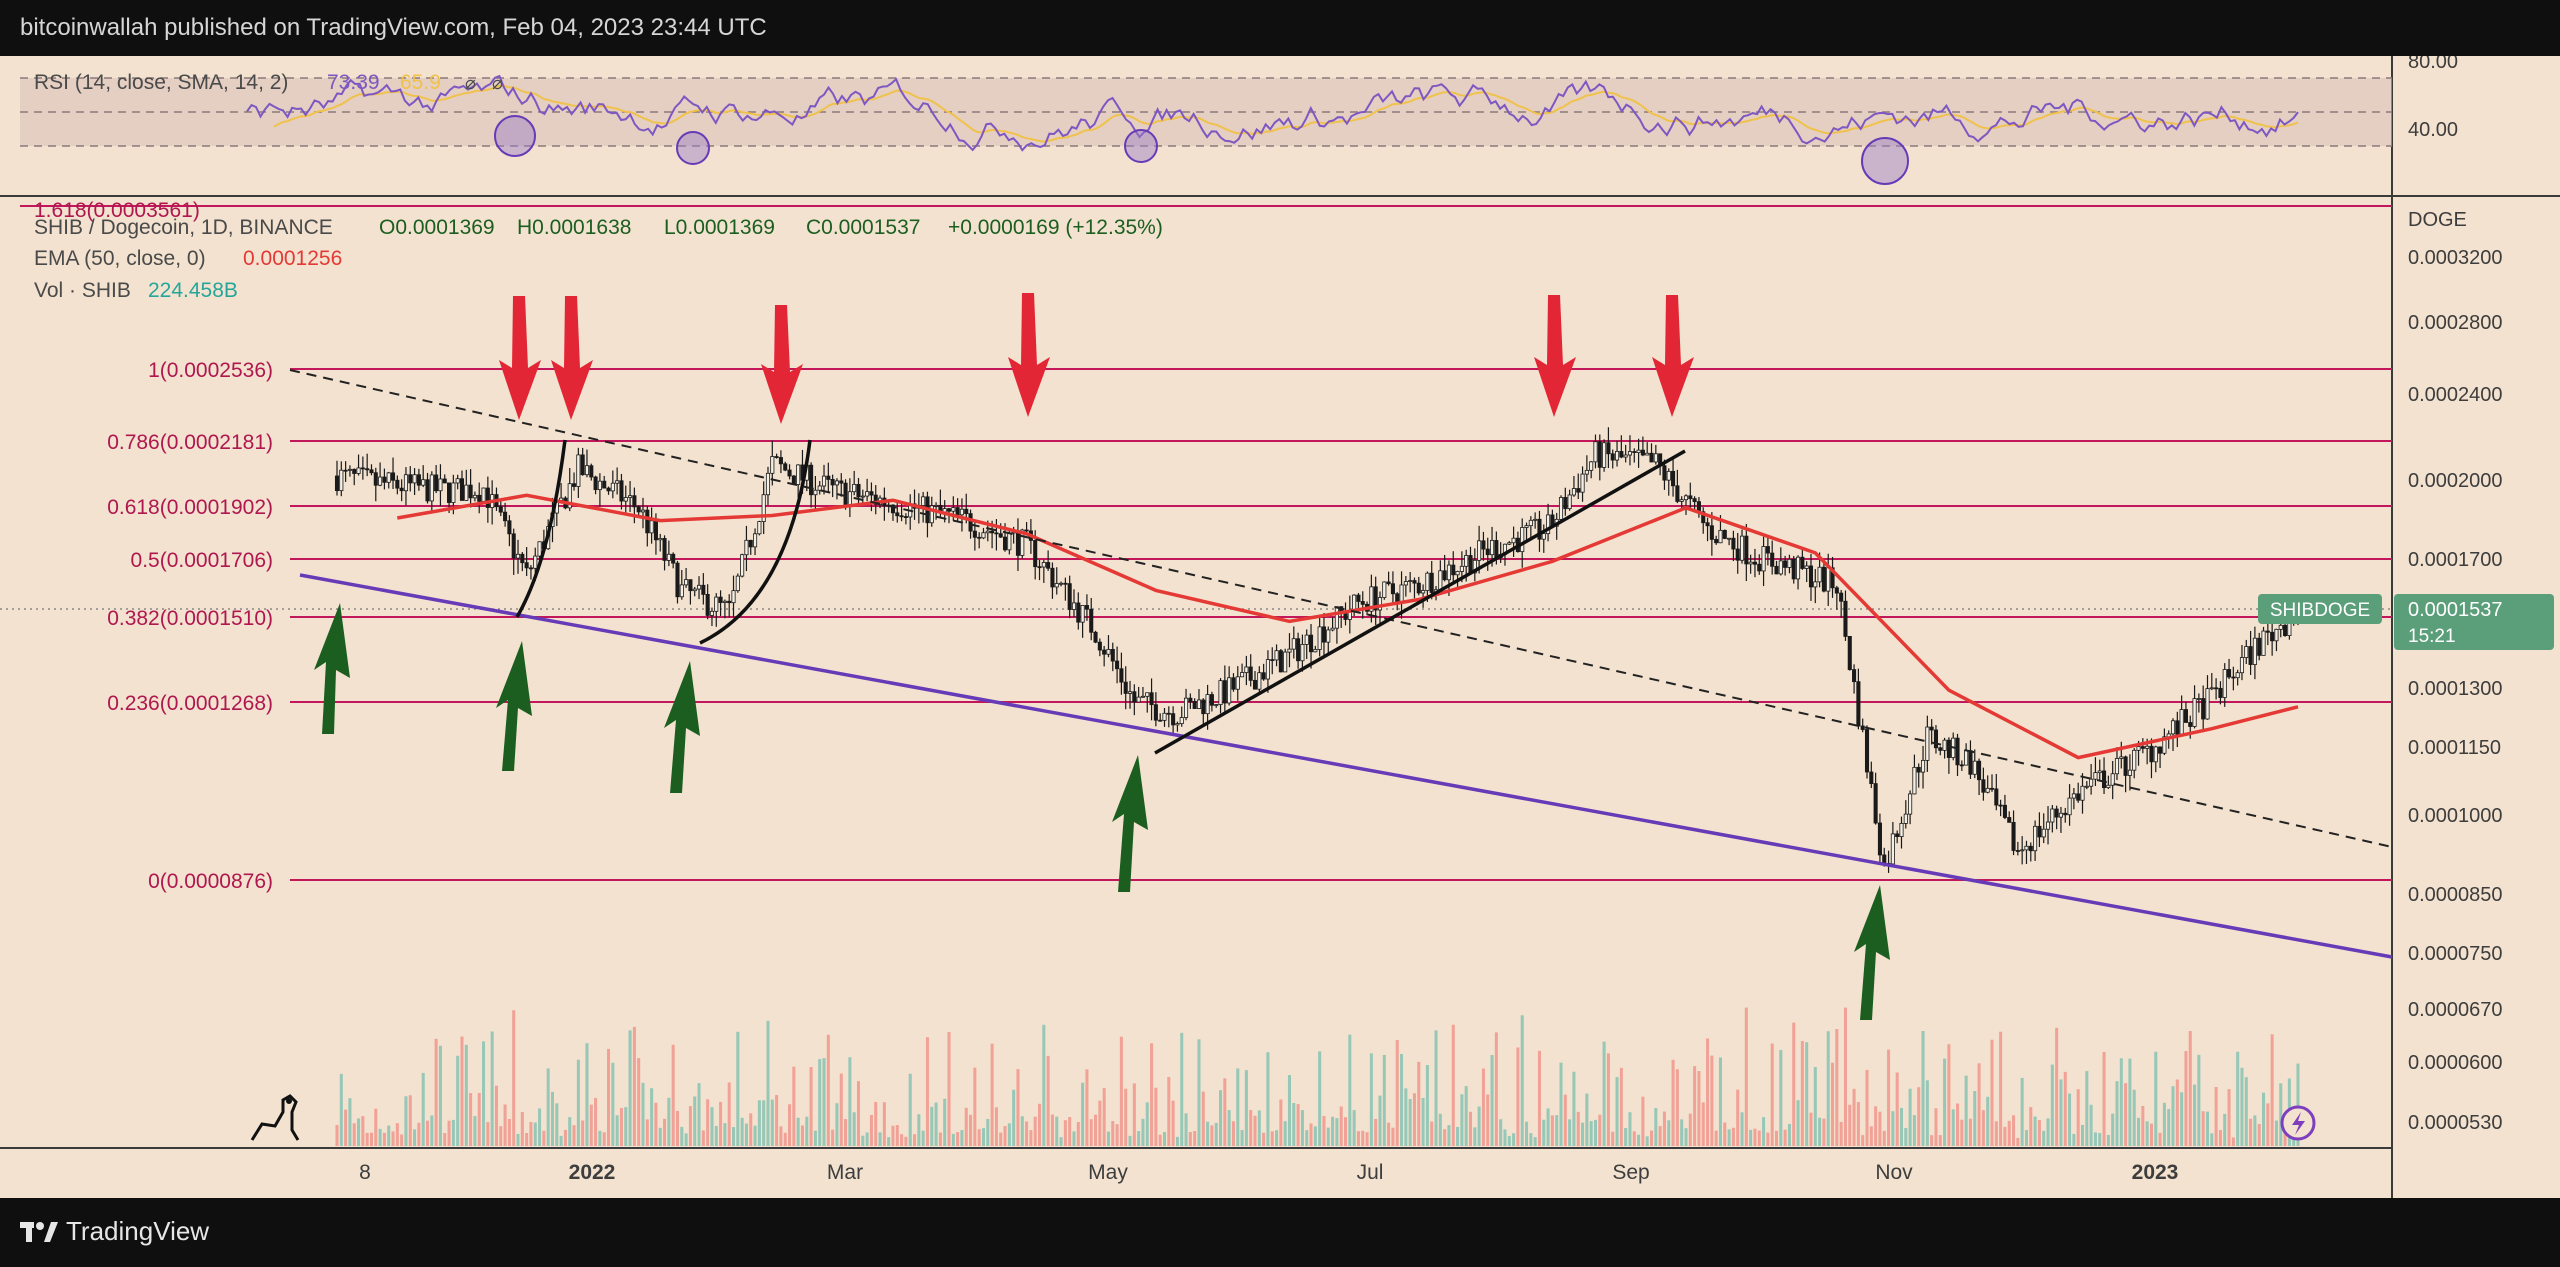 The width and height of the screenshot is (2560, 1267). I want to click on ema-label: EMA (50, close, 0), so click(120, 258).